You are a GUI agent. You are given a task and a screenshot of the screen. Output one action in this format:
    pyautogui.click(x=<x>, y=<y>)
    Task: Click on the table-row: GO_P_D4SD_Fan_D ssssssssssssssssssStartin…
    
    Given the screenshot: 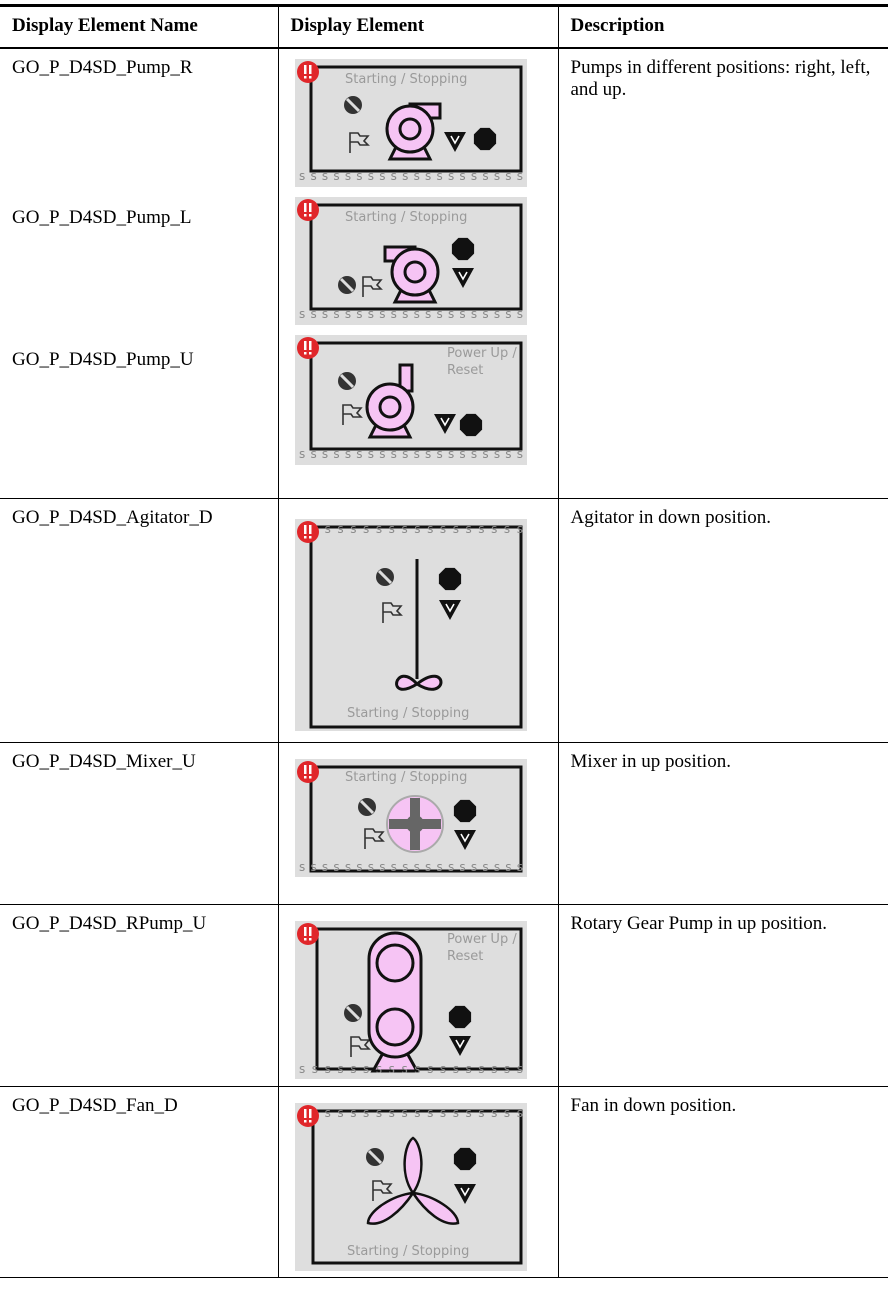 What is the action you would take?
    pyautogui.click(x=444, y=1182)
    